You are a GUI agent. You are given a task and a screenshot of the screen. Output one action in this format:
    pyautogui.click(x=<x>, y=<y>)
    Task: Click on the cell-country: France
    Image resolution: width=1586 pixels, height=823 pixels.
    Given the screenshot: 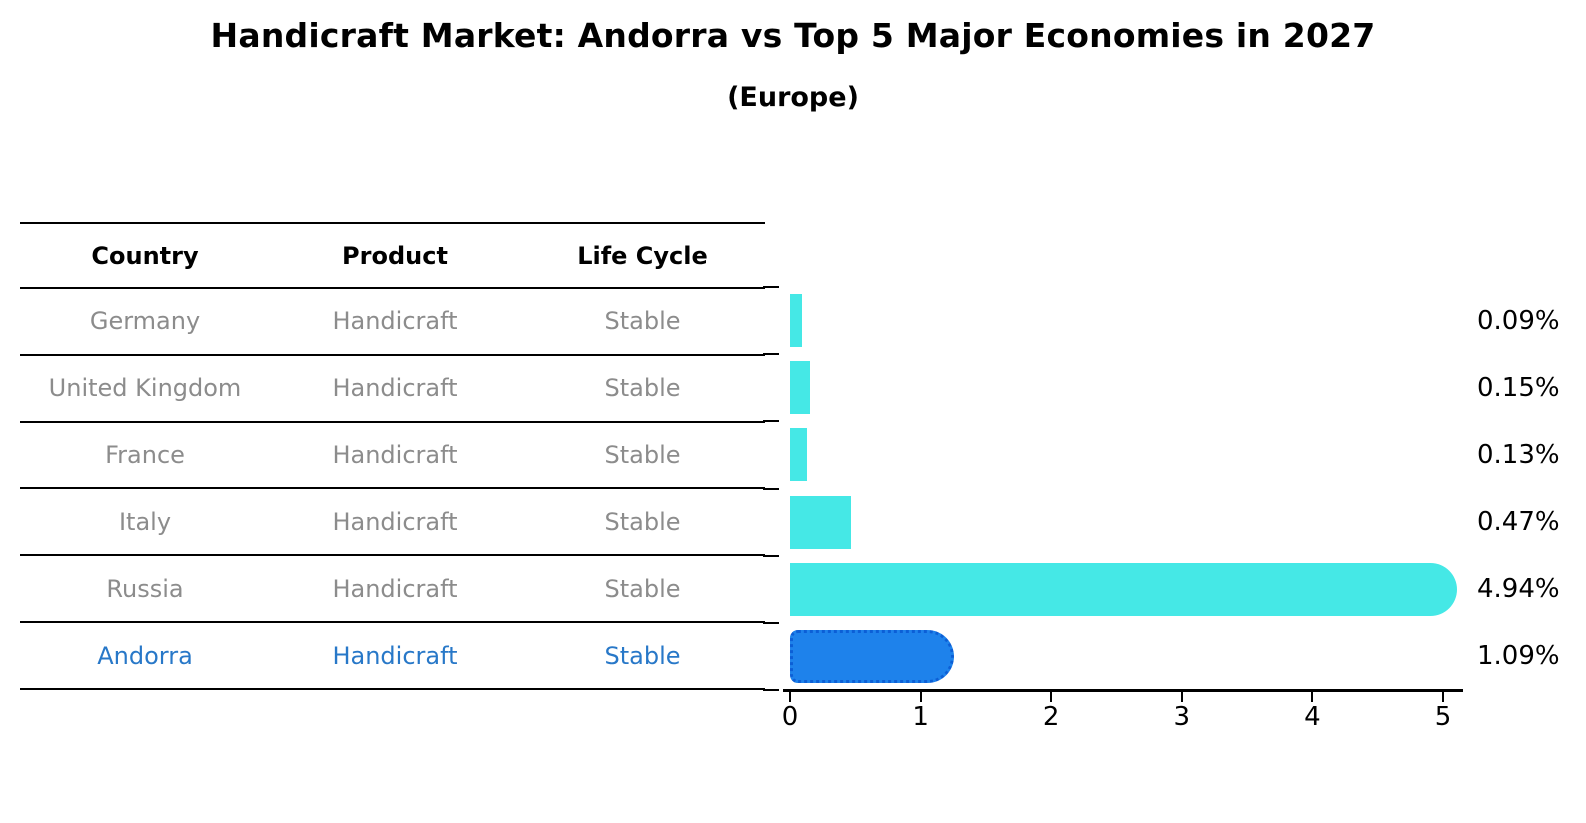 What is the action you would take?
    pyautogui.click(x=145, y=455)
    